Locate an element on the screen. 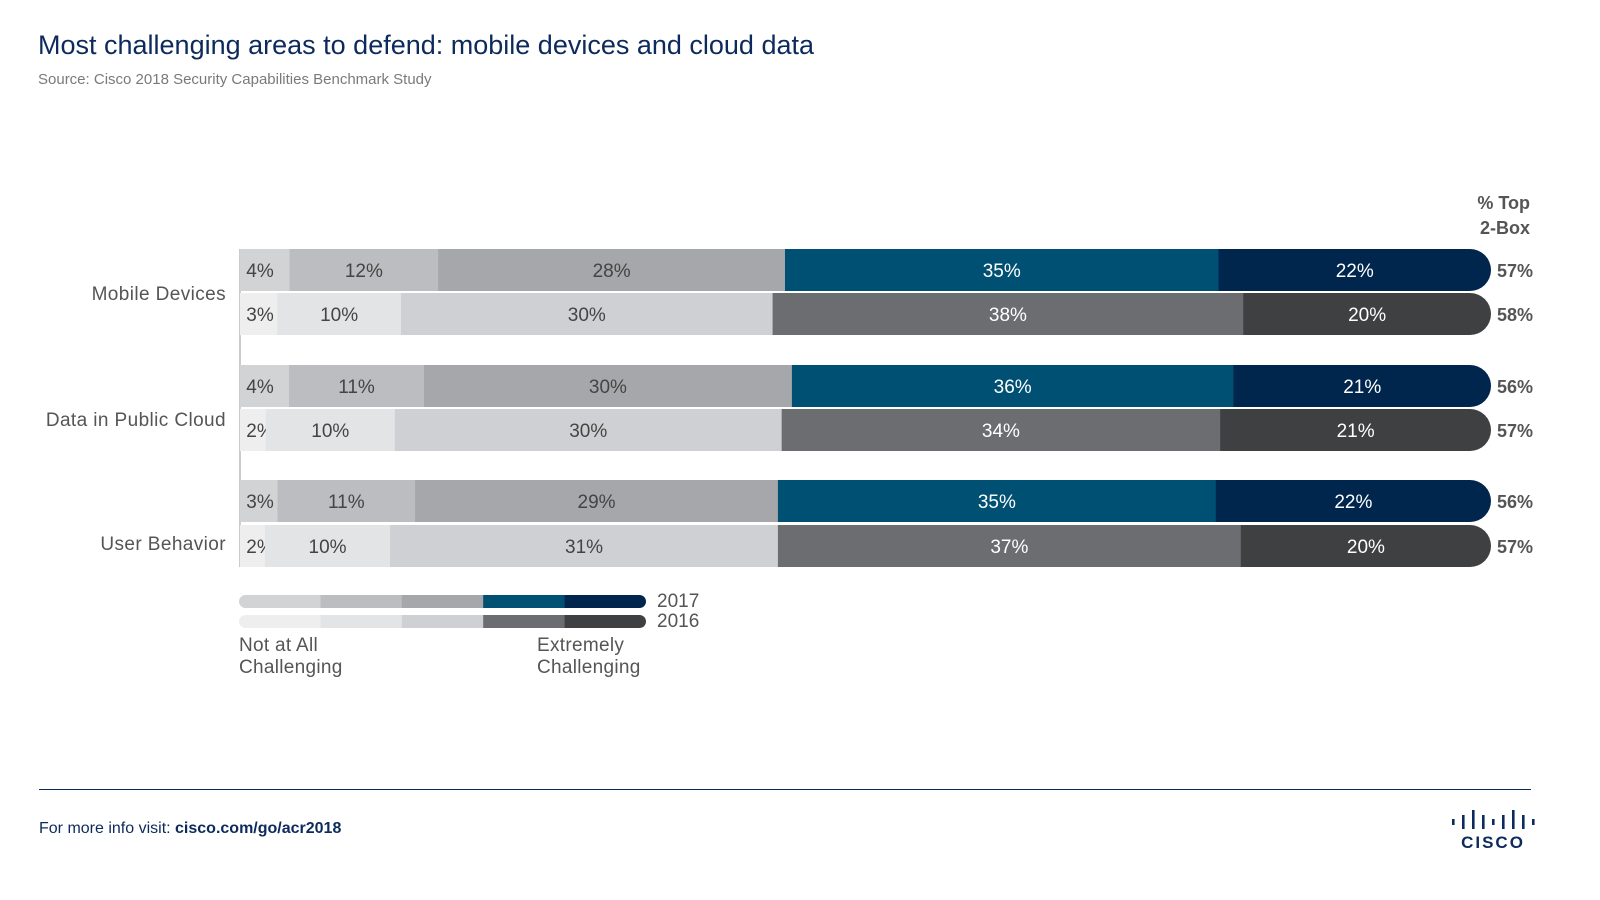  category-label: Data in Public Cloud is located at coordinates (136, 420).